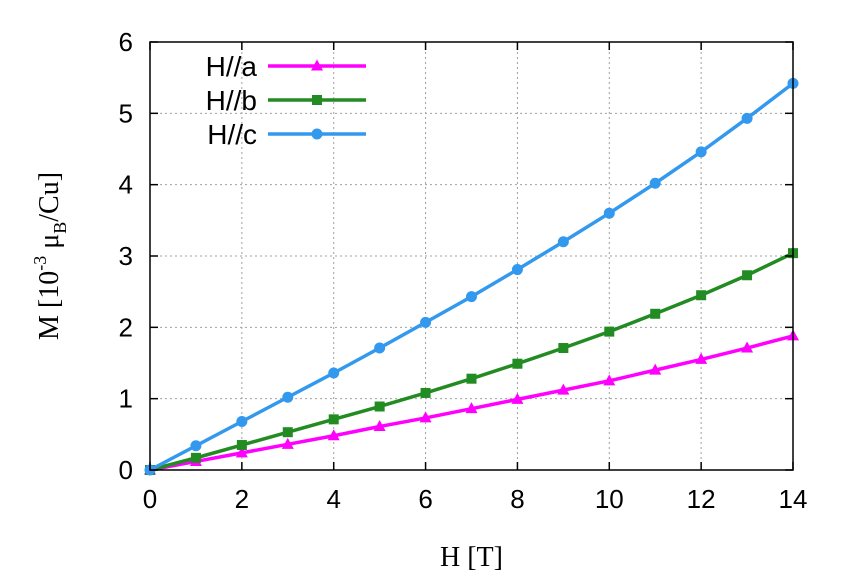  What do you see at coordinates (242, 499) in the screenshot?
I see `x-tick-label: 2` at bounding box center [242, 499].